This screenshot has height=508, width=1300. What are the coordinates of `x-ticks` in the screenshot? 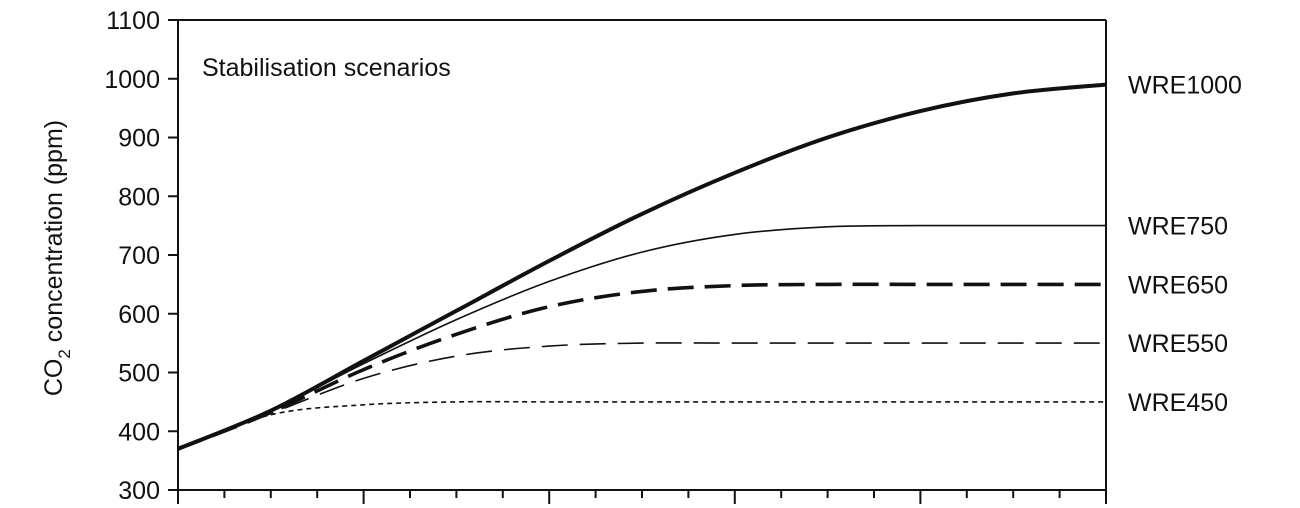 It's located at (642, 497).